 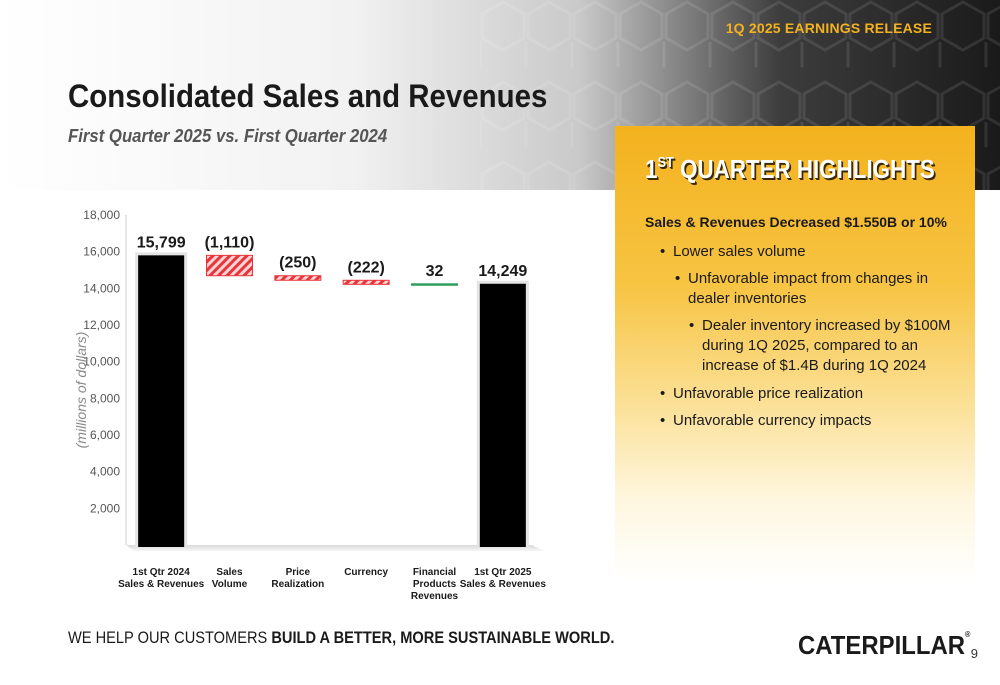 I want to click on x-tick-label: Revenues, so click(x=435, y=596).